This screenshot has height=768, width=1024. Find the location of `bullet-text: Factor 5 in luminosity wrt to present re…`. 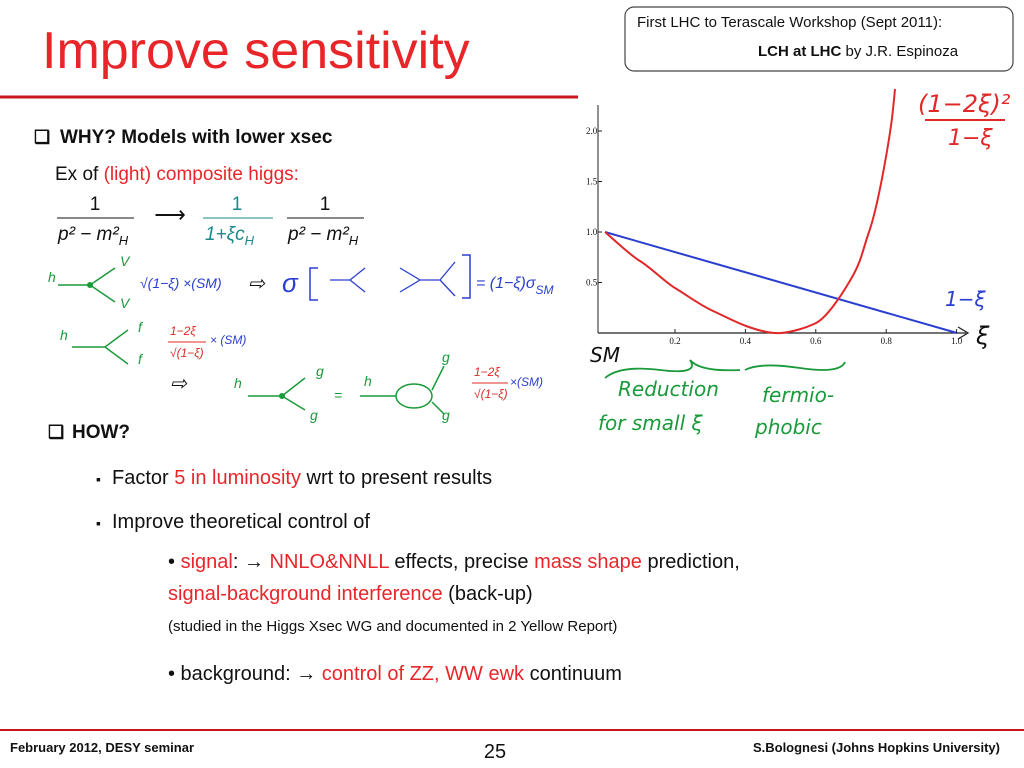

bullet-text: Factor 5 in luminosity wrt to present re… is located at coordinates (302, 478).